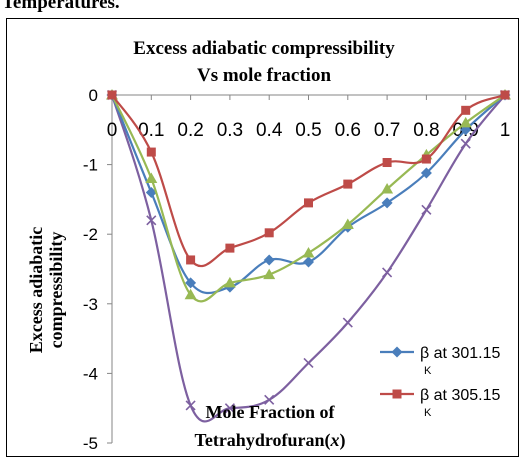  What do you see at coordinates (262, 440) in the screenshot?
I see `x-axis-label-main: Tetrahydrofuran(` at bounding box center [262, 440].